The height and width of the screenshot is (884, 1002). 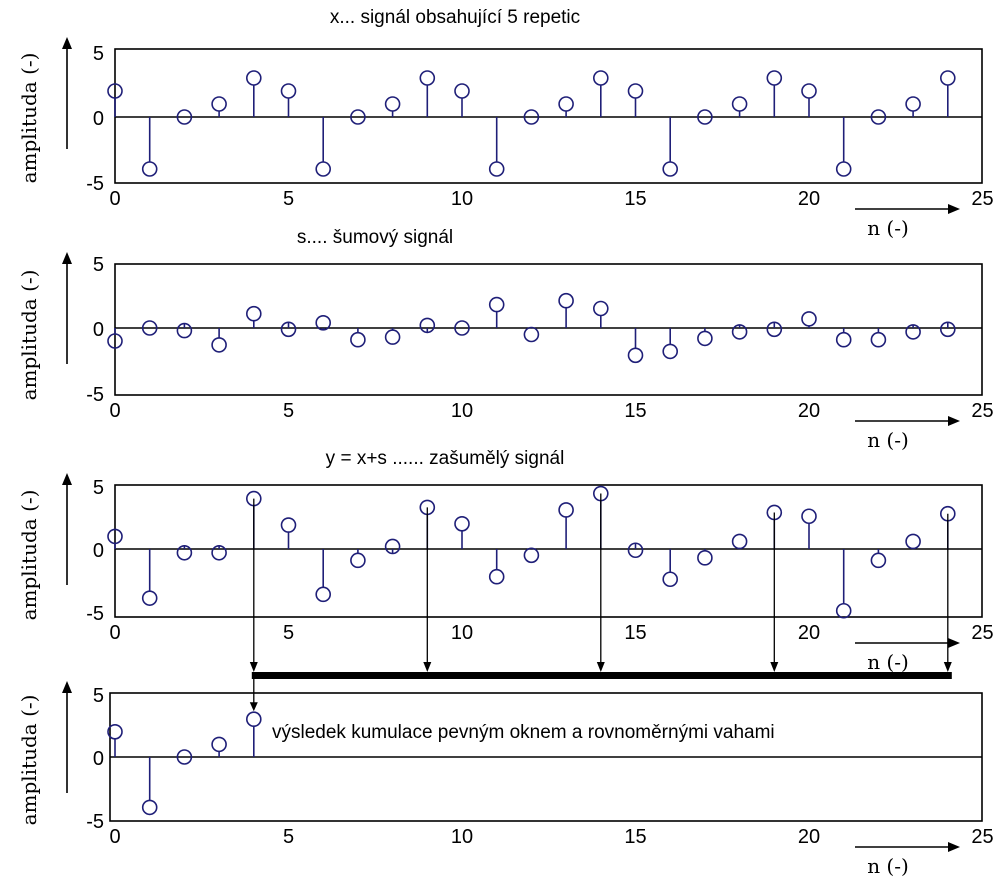 I want to click on panel-title: s.... šumový signál, so click(x=375, y=237).